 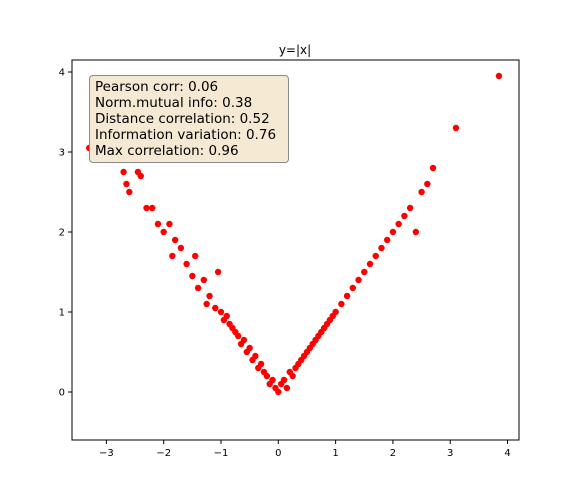 What do you see at coordinates (450, 453) in the screenshot?
I see `x-tick-label: 3` at bounding box center [450, 453].